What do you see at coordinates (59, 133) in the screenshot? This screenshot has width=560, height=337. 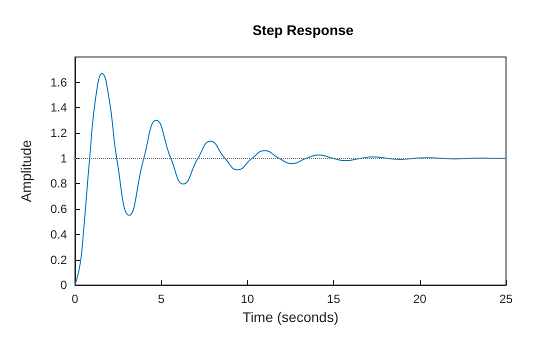 I see `y-tick-label: 1.2` at bounding box center [59, 133].